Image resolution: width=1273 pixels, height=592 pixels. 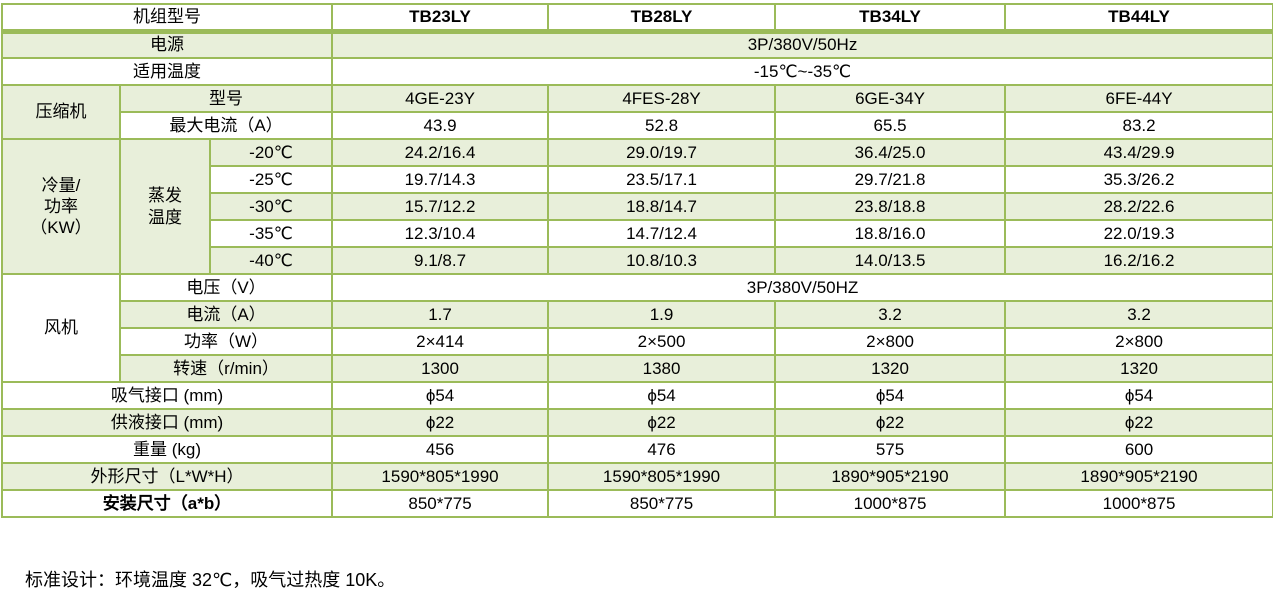 I want to click on spec-cell: 12.3/10.4, so click(x=440, y=233).